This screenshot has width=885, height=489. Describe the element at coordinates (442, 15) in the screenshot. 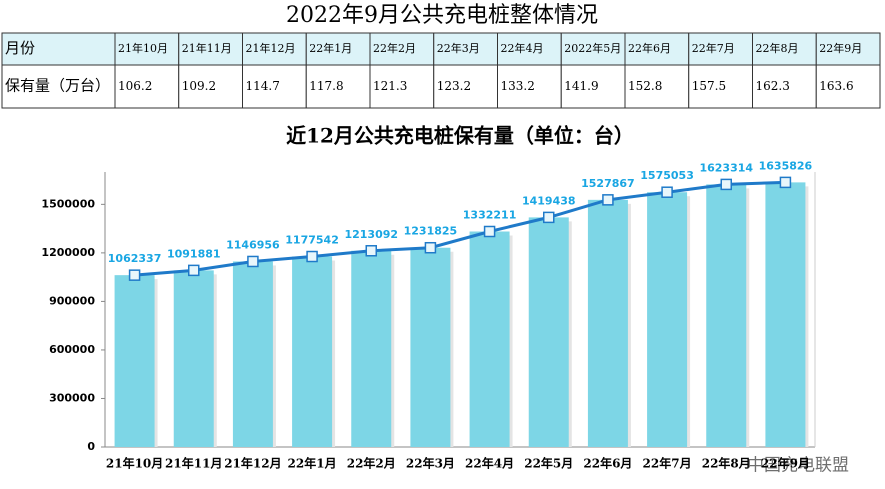

I see `table-title: 2022年9月公共充电桩整体情况` at that location.